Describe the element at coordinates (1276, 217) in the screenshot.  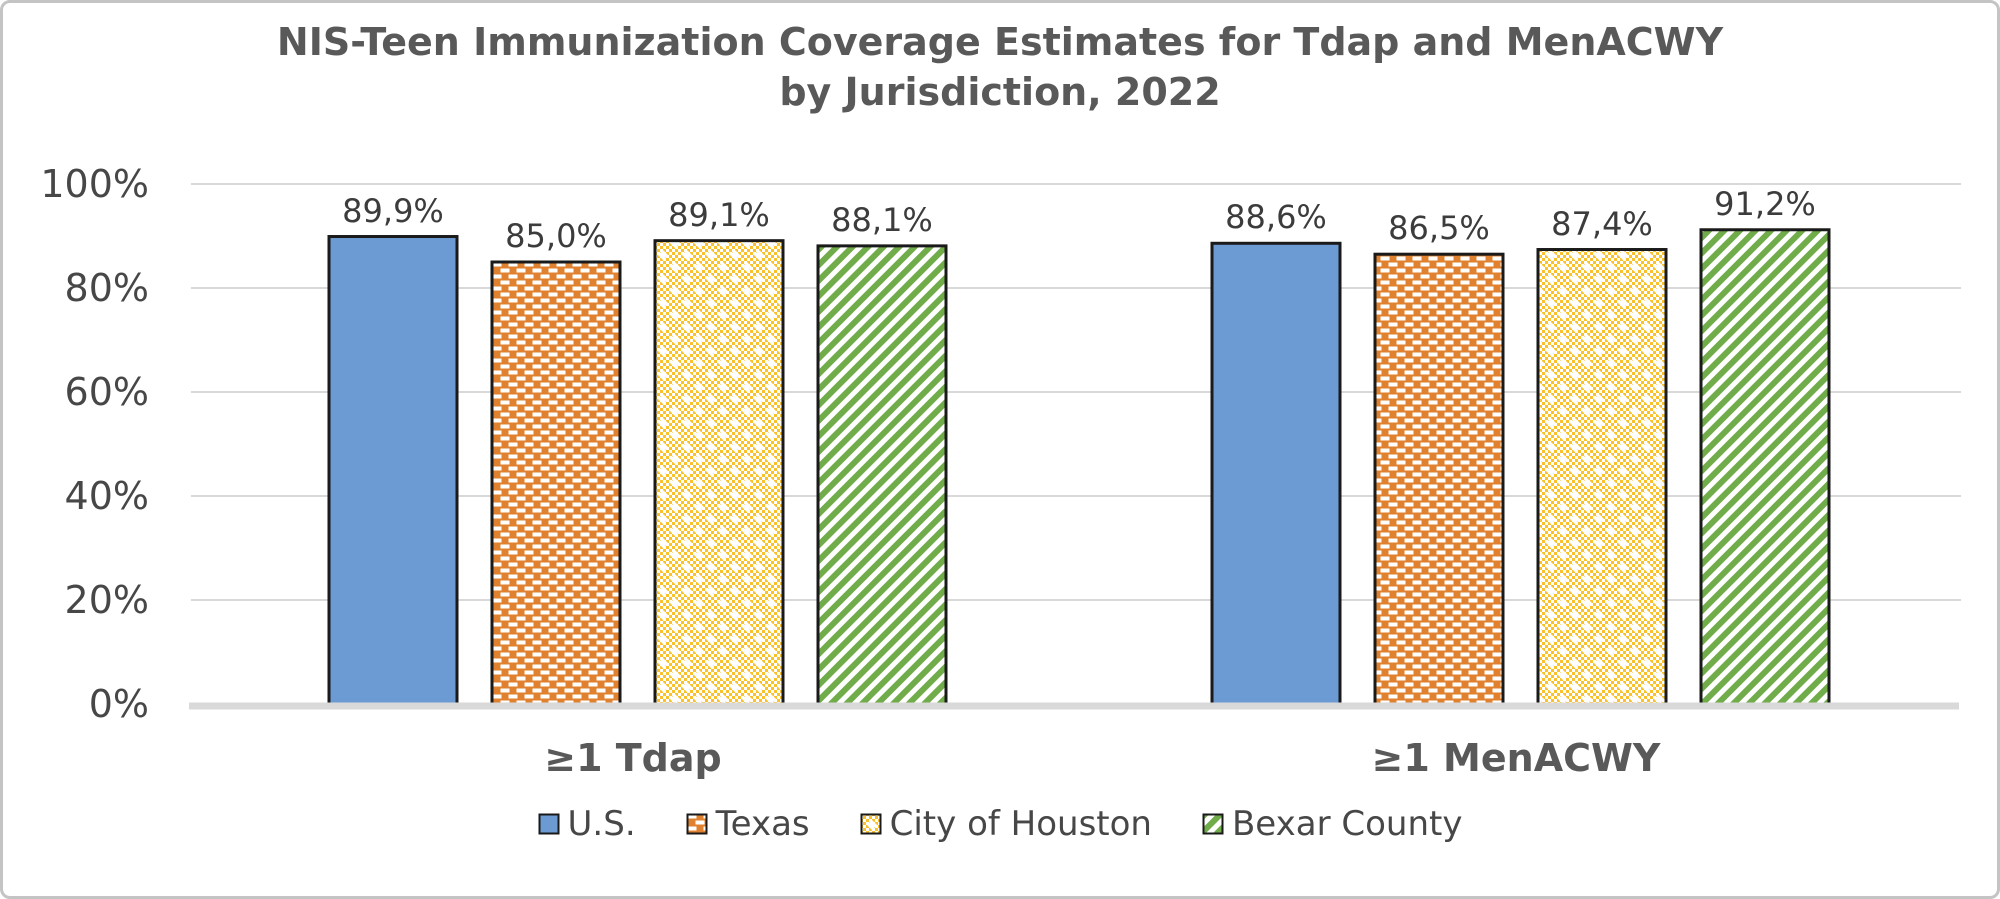
I see `bar-label-us-menacwy: 88,6%` at that location.